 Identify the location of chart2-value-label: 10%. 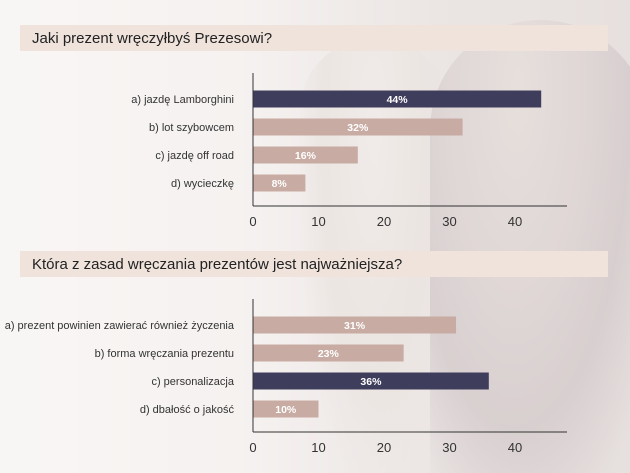
(286, 410).